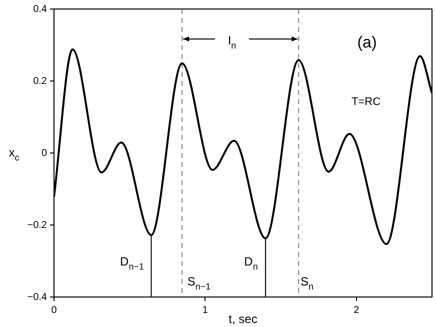  Describe the element at coordinates (205, 310) in the screenshot. I see `x-tick-label: 1` at that location.